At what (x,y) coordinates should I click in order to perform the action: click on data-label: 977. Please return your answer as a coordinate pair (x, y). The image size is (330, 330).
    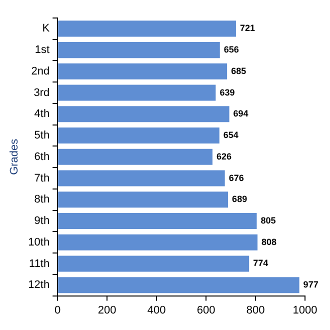
    Looking at the image, I should click on (310, 285).